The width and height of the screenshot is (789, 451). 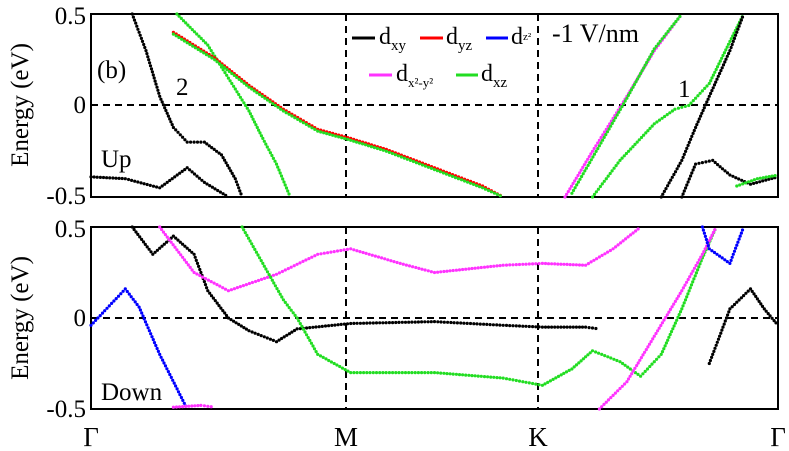 I want to click on xtick-K: K, so click(x=538, y=436).